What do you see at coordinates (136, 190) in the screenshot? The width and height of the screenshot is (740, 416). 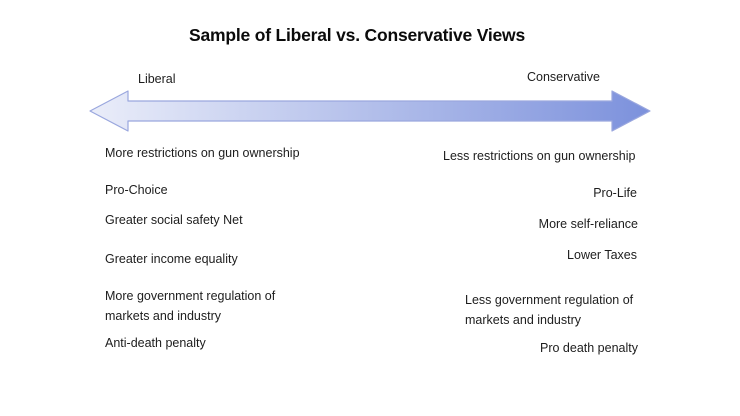 I see `liberal-item: Pro-Choice` at bounding box center [136, 190].